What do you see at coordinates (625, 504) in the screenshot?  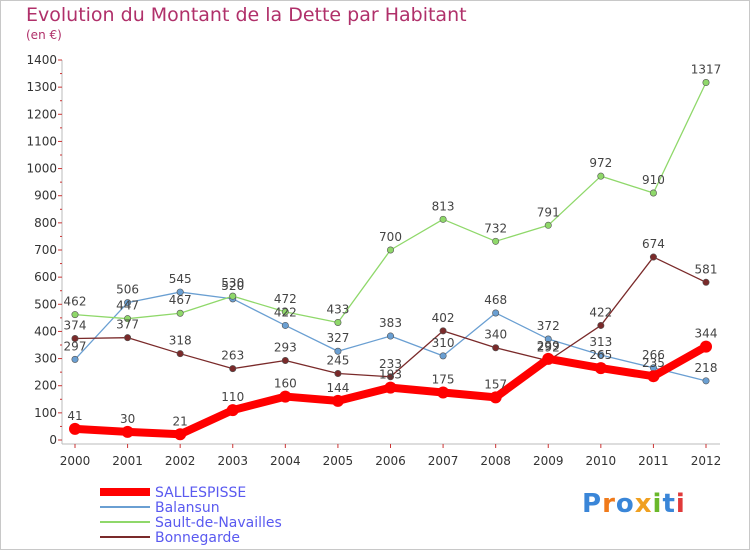 I see `logo-letter: o` at bounding box center [625, 504].